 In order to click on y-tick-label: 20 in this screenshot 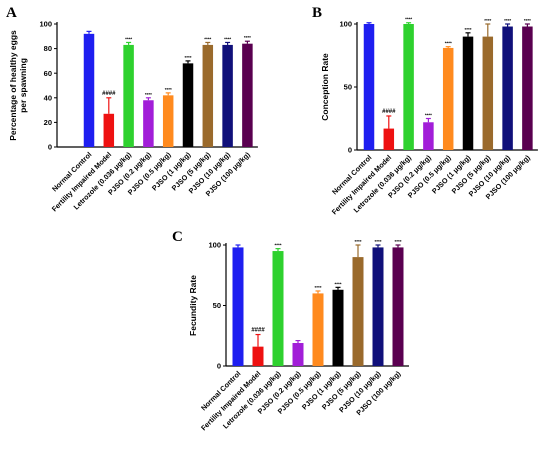, I will do `click(48, 122)`.